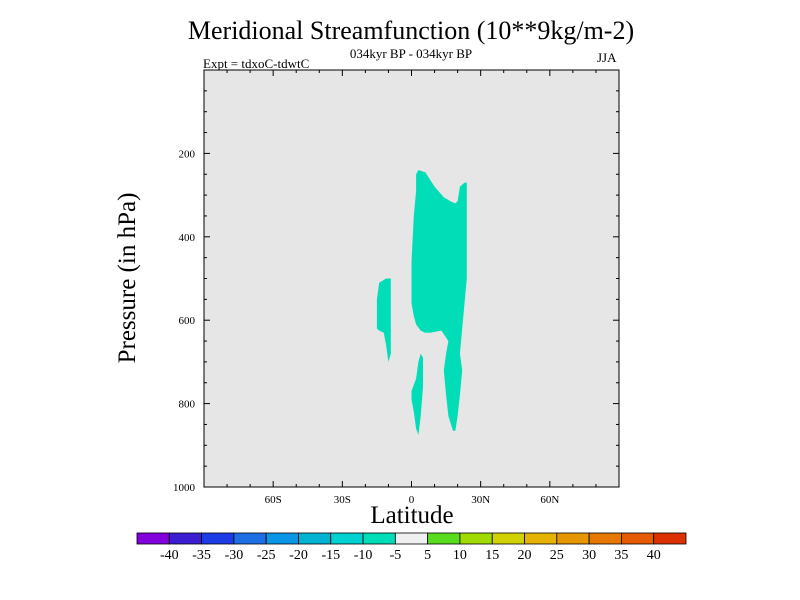 The width and height of the screenshot is (800, 600). I want to click on y-tick-label: 800, so click(187, 405).